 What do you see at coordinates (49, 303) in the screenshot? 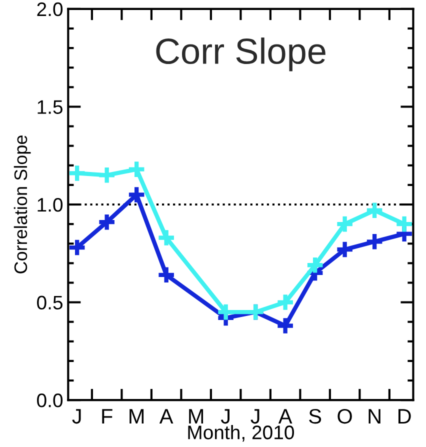
I see `y-tick-label: 0.5` at bounding box center [49, 303].